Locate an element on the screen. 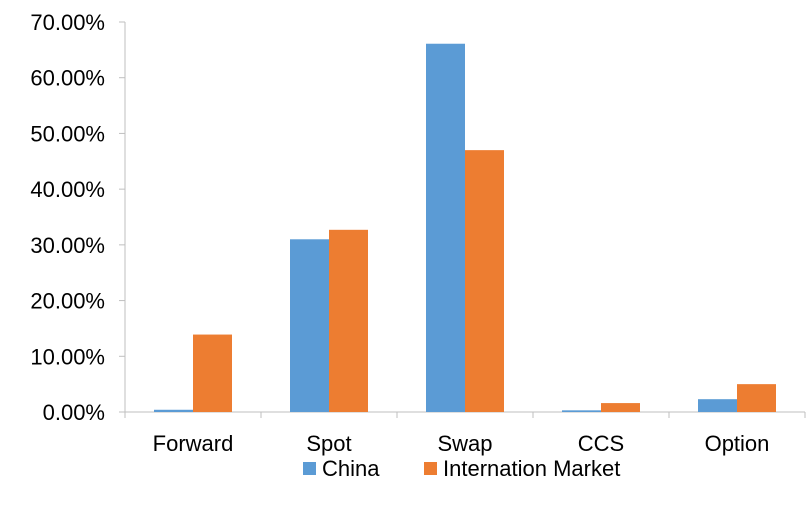  bar-internation-market-spot is located at coordinates (348, 320).